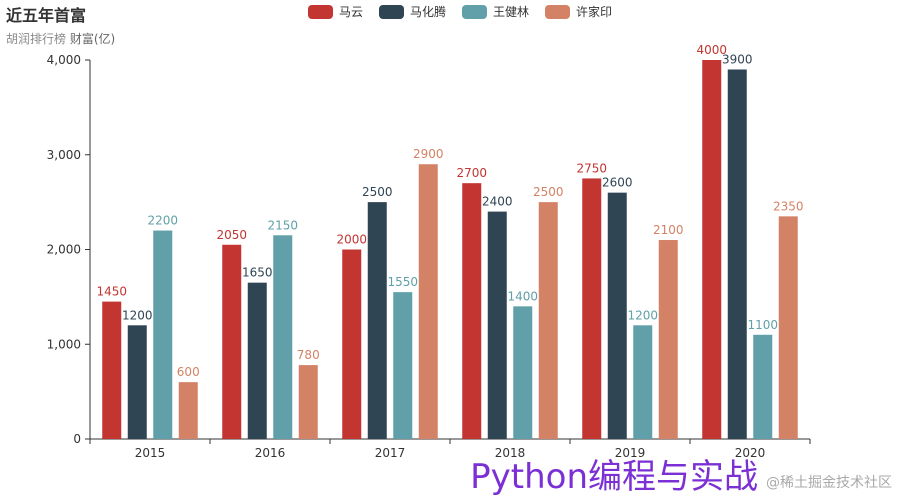  What do you see at coordinates (829, 483) in the screenshot?
I see `watermark-sub-text: @稀土掘金技术社区` at bounding box center [829, 483].